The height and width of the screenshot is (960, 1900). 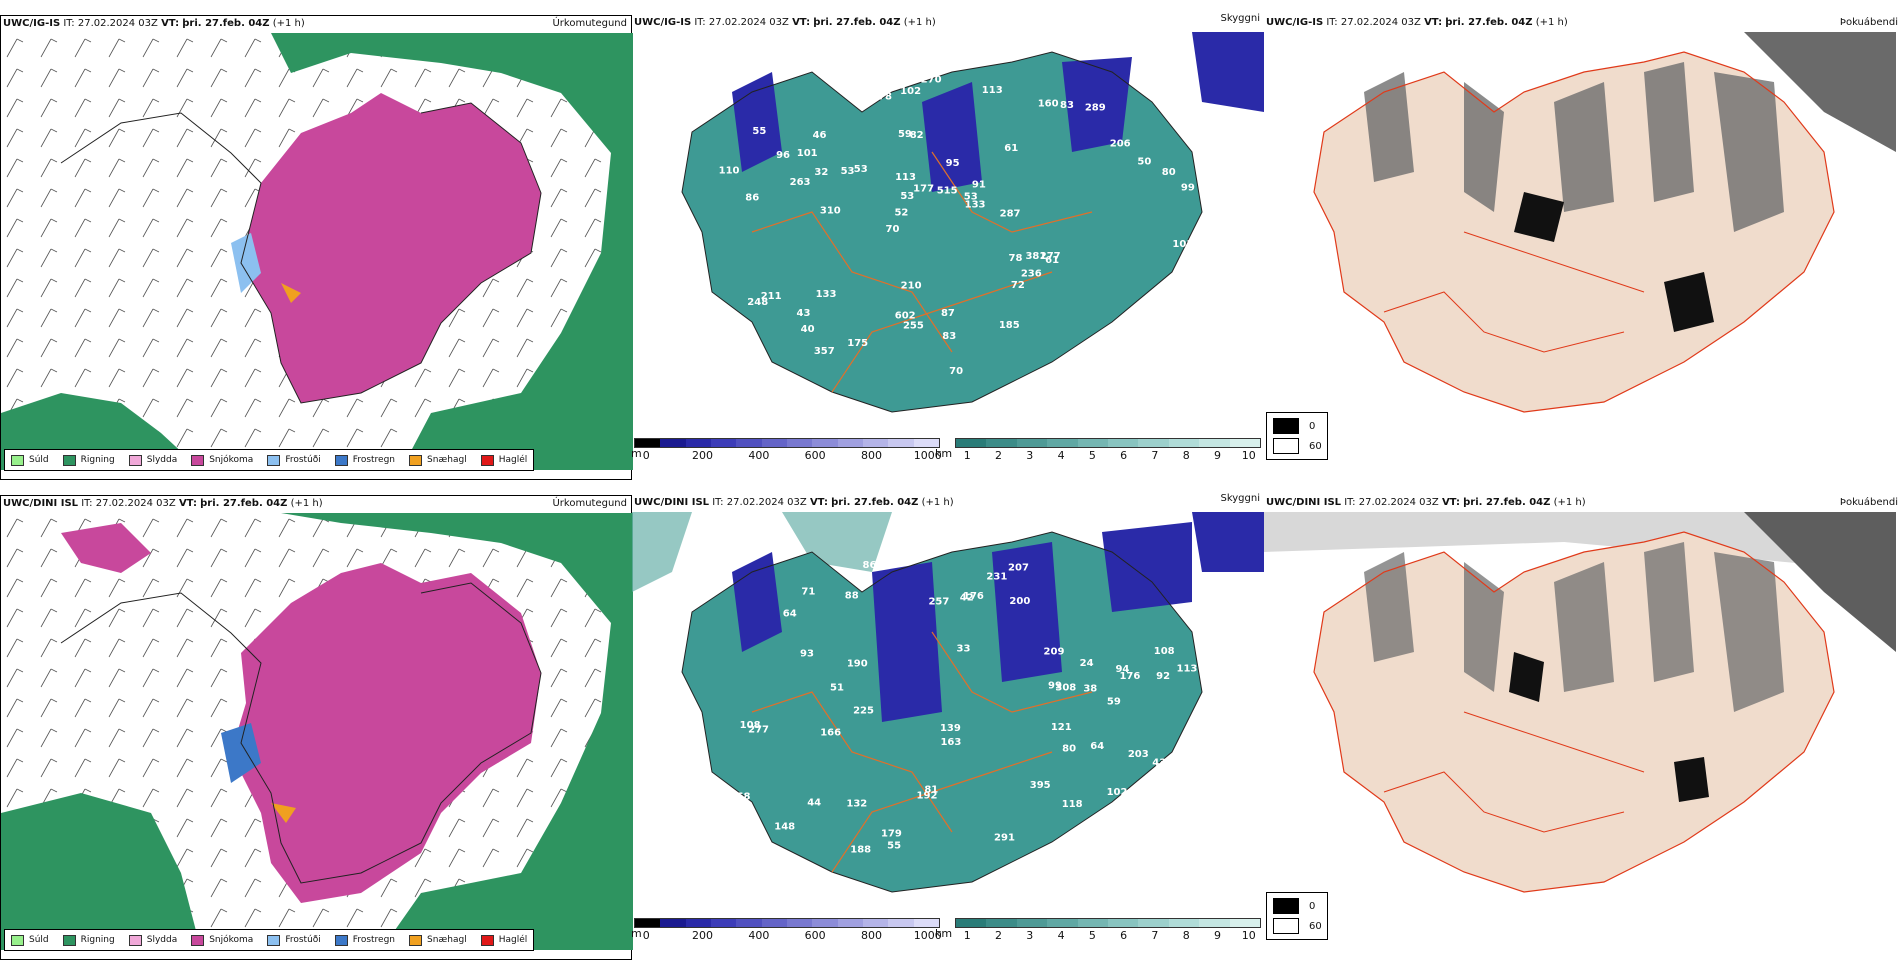 I want to click on fog-legend-label: 0, so click(x=1312, y=426).